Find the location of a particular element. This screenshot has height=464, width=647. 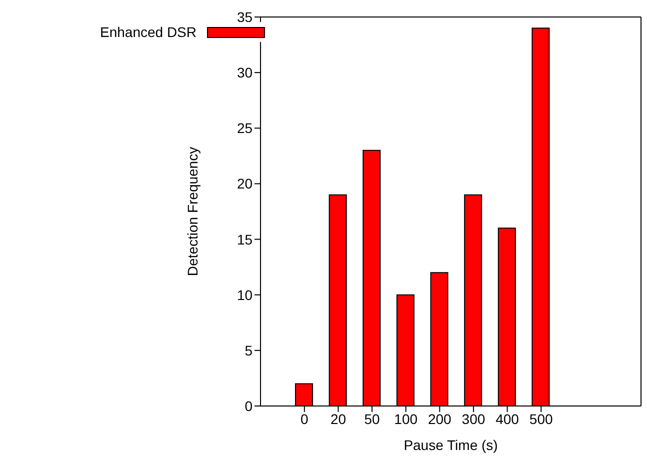

x-tick-label: 300 is located at coordinates (474, 418).